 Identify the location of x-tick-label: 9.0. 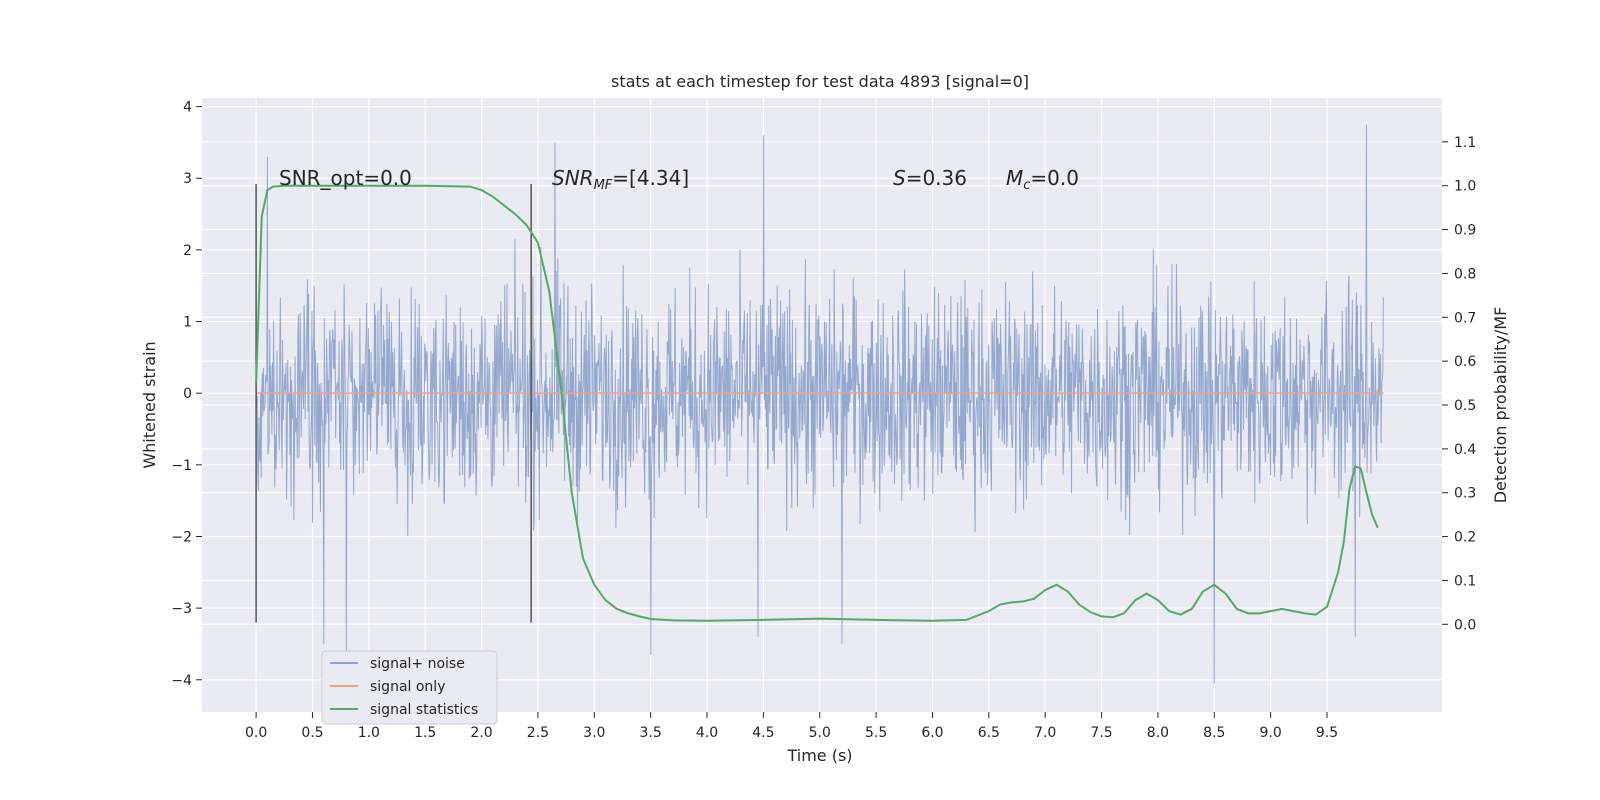
(1271, 733).